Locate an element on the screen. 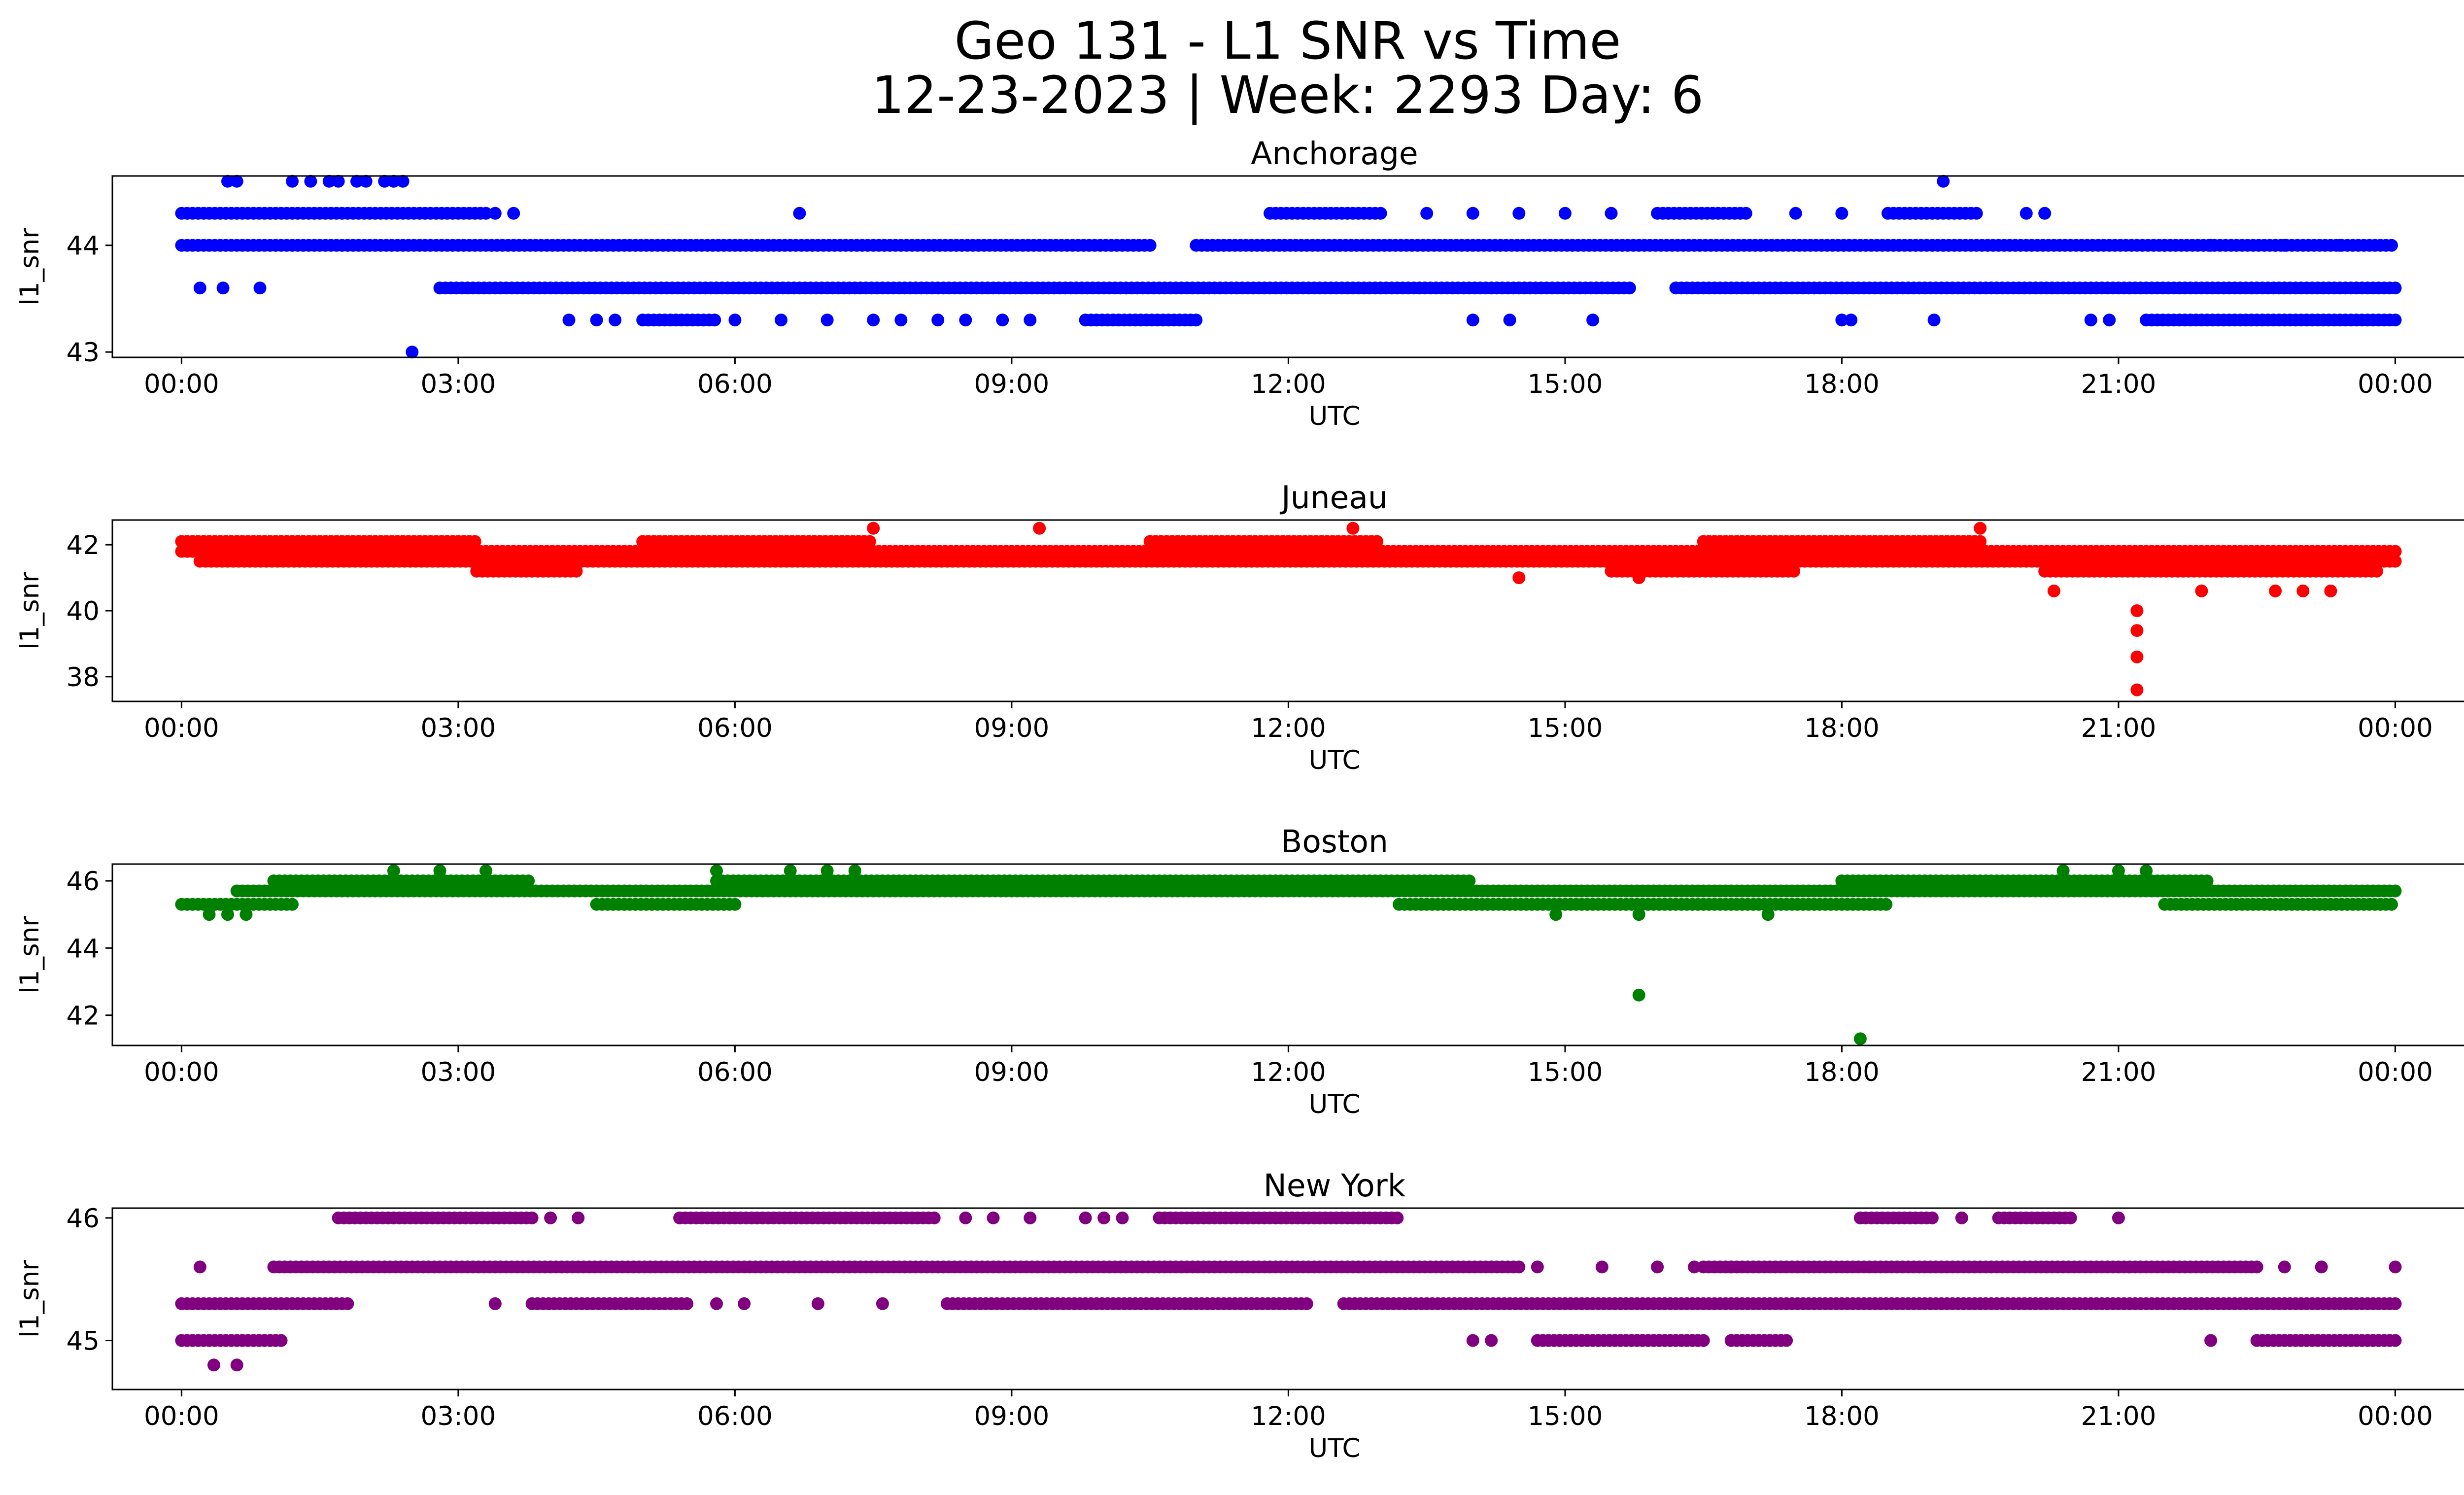  x-tick-label: 03:00 is located at coordinates (458, 384).